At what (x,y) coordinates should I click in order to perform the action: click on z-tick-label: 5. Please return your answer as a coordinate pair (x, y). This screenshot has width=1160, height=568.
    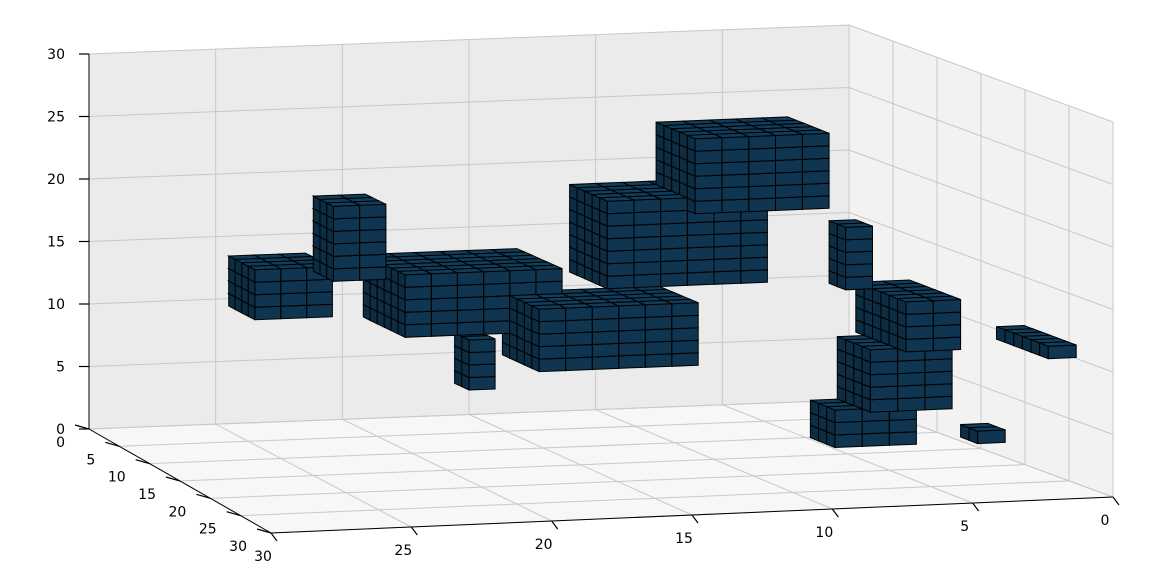
    Looking at the image, I should click on (60, 368).